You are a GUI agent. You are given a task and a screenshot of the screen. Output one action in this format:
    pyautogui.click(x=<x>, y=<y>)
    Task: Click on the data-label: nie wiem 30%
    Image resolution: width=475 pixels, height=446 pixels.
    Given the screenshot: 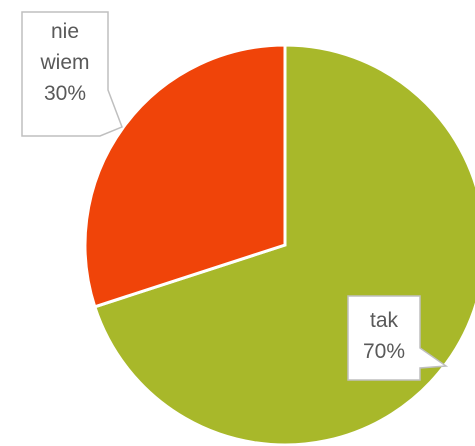 What is the action you would take?
    pyautogui.click(x=65, y=62)
    